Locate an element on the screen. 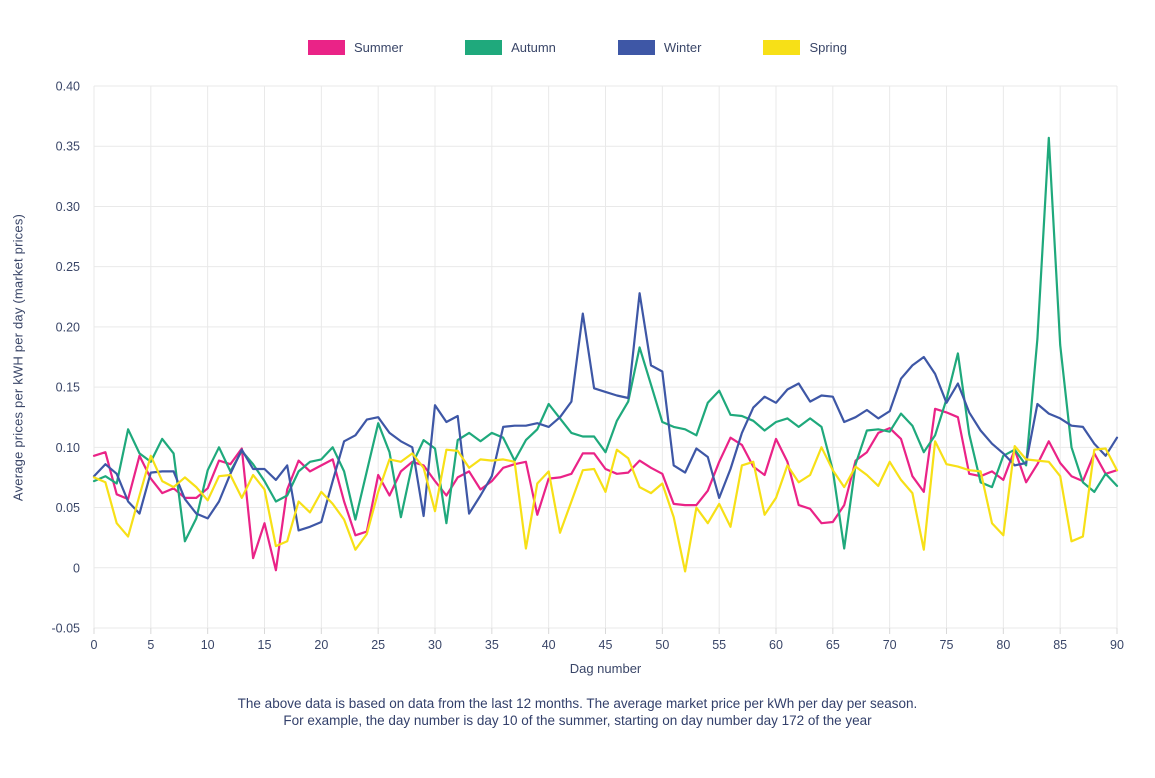 Image resolution: width=1155 pixels, height=778 pixels. x-tick-label: 0 is located at coordinates (94, 645).